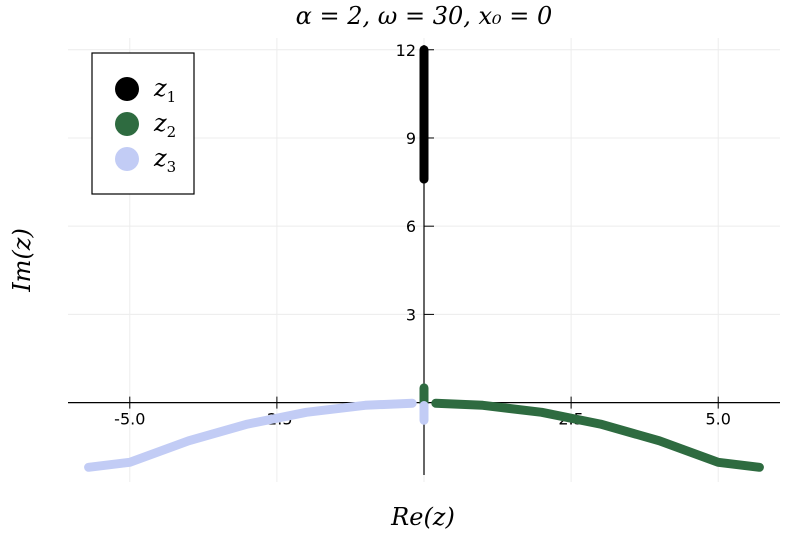 The height and width of the screenshot is (536, 786). I want to click on legend: z1 z2 z3, so click(143, 123).